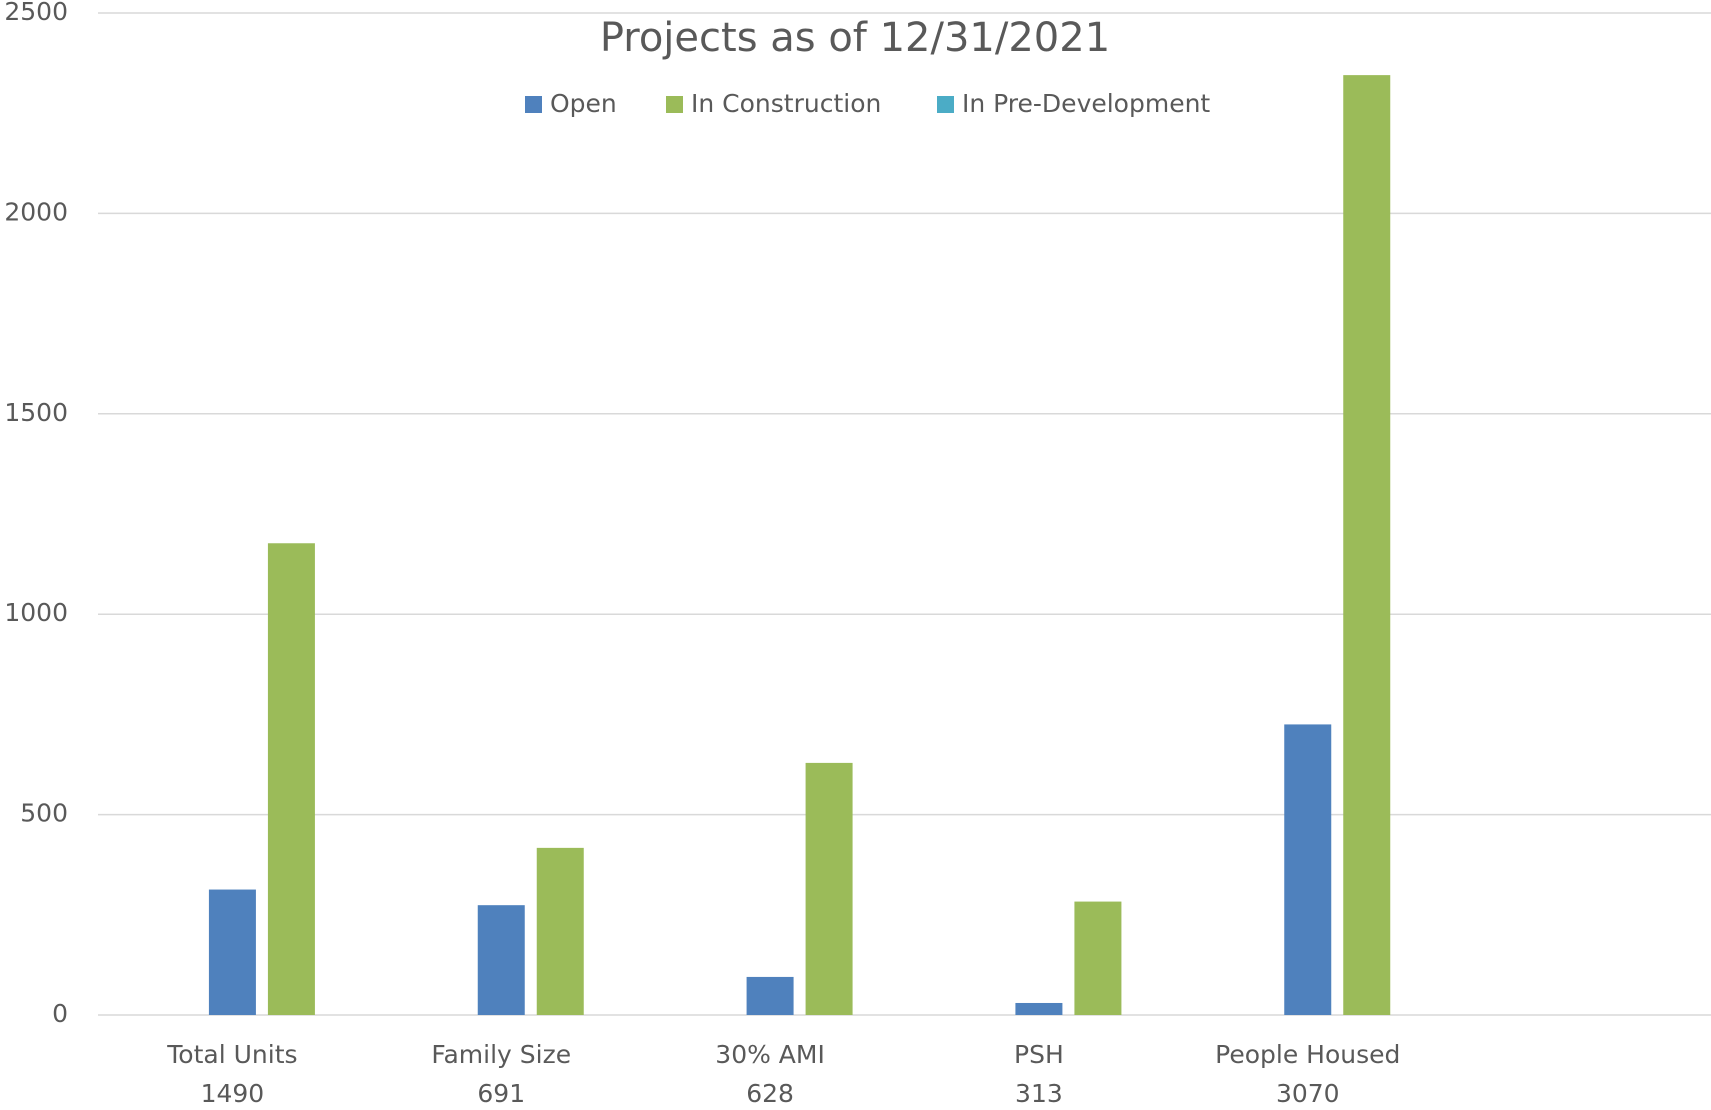 The height and width of the screenshot is (1110, 1711). What do you see at coordinates (233, 1093) in the screenshot?
I see `x-tick-total: 1490` at bounding box center [233, 1093].